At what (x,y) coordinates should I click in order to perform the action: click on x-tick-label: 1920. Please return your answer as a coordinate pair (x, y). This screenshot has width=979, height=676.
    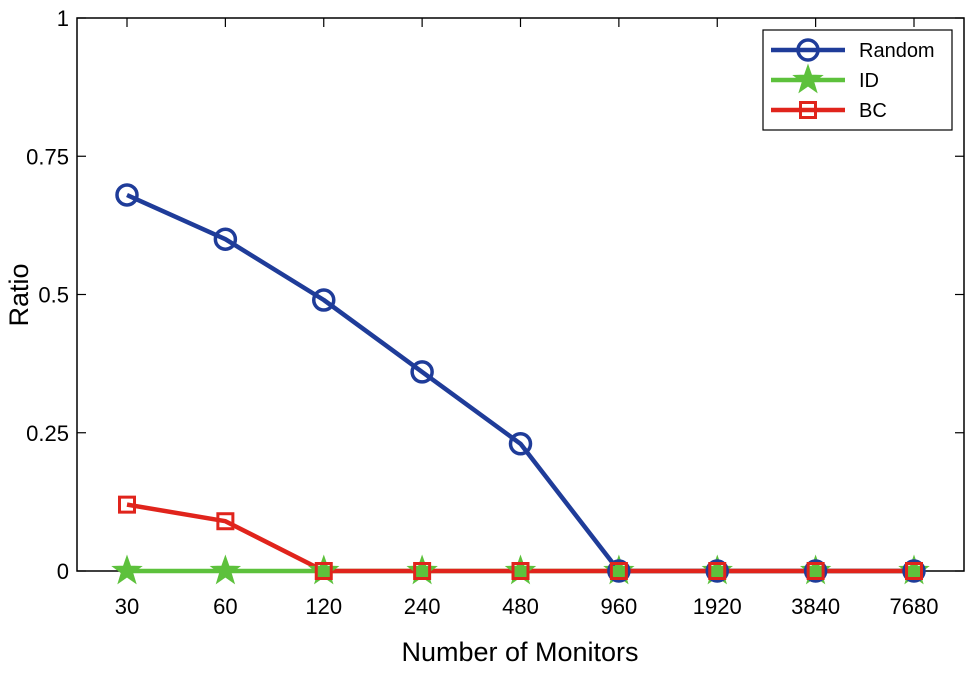
    Looking at the image, I should click on (717, 606).